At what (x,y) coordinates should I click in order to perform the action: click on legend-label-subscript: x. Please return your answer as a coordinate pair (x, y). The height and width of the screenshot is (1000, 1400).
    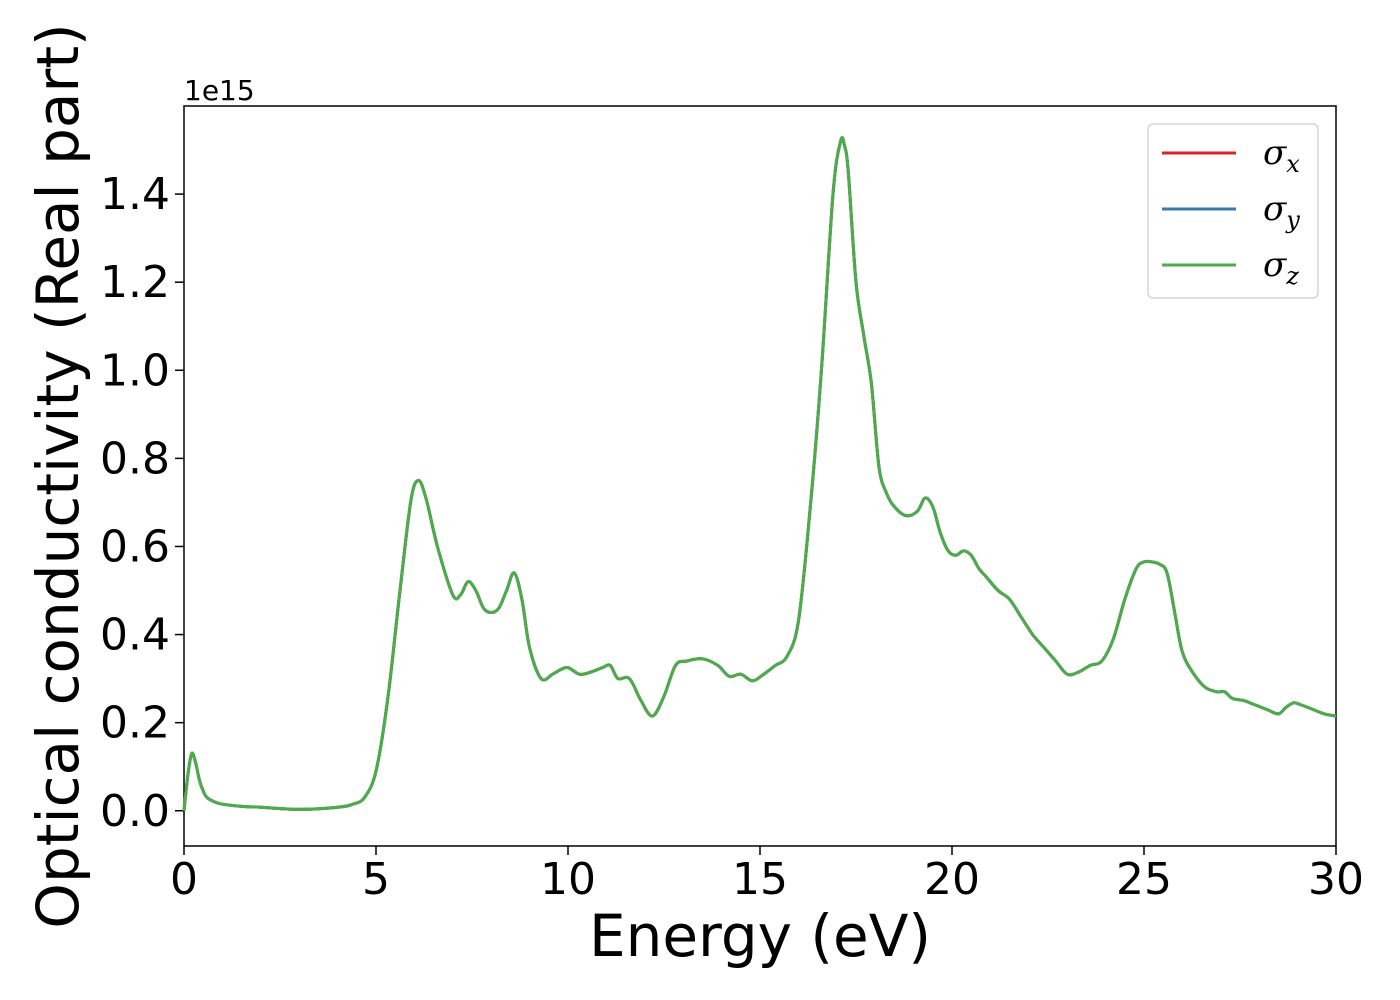
    Looking at the image, I should click on (1293, 164).